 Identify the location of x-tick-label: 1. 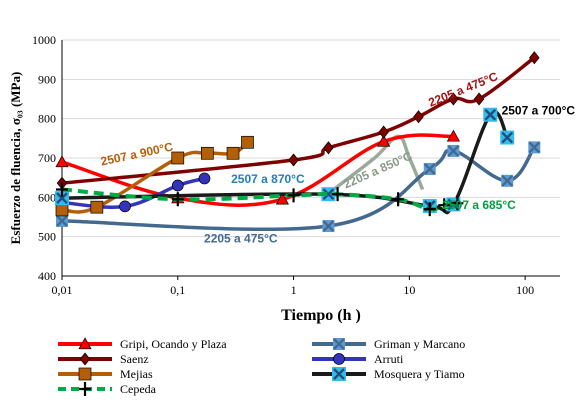
(294, 290).